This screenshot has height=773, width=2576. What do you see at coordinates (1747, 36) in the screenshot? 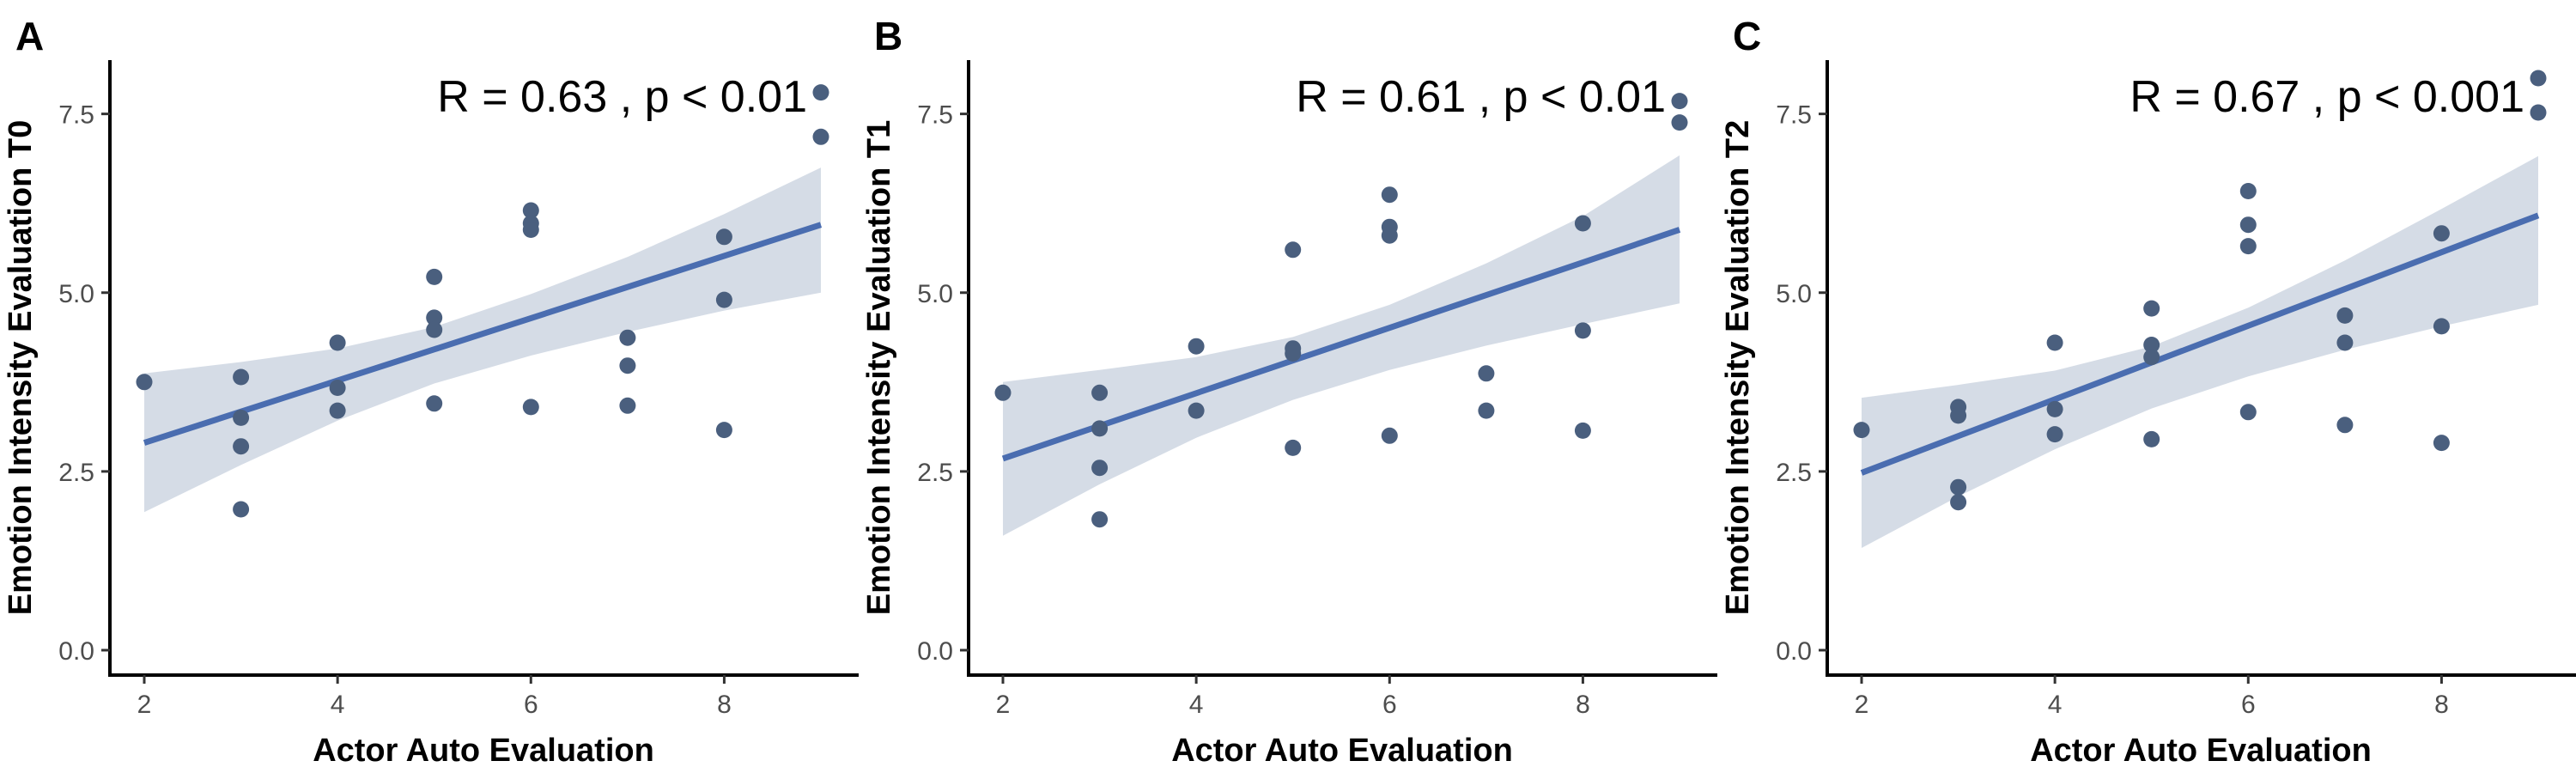
I see `panel-letter: C` at bounding box center [1747, 36].